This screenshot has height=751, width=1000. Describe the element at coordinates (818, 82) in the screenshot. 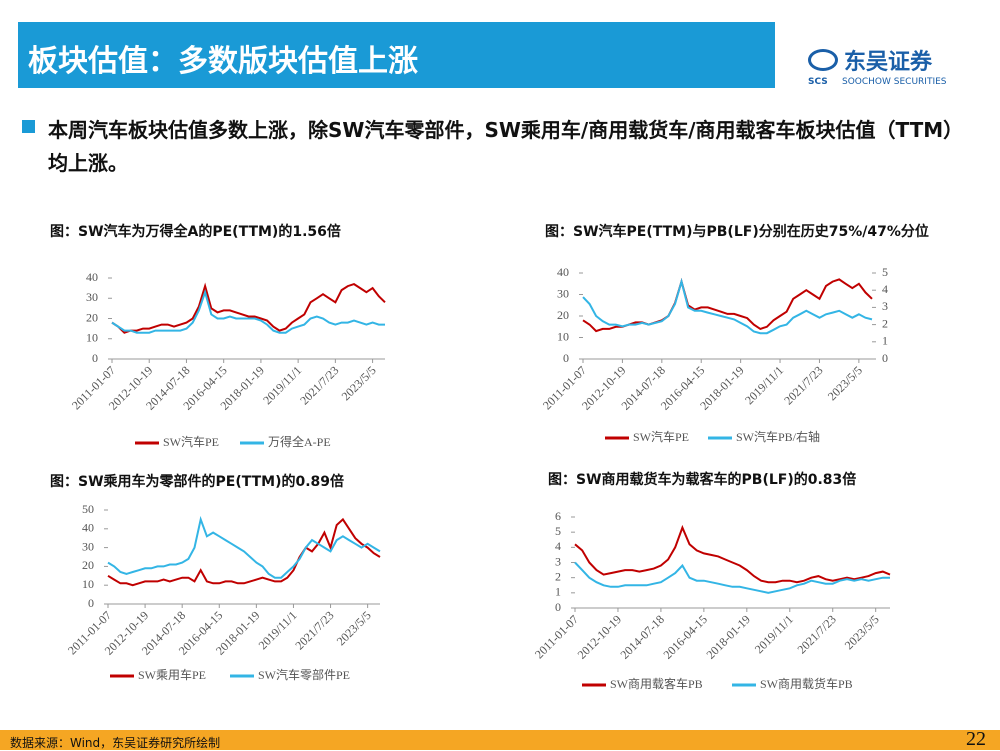

I see `logo-mark: SCS` at that location.